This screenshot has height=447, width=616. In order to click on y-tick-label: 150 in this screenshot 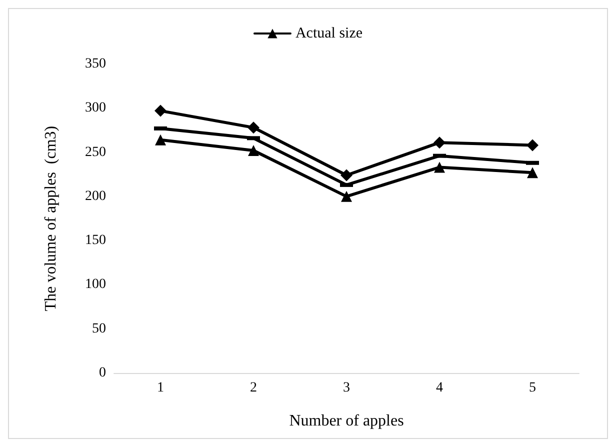, I will do `click(95, 240)`.